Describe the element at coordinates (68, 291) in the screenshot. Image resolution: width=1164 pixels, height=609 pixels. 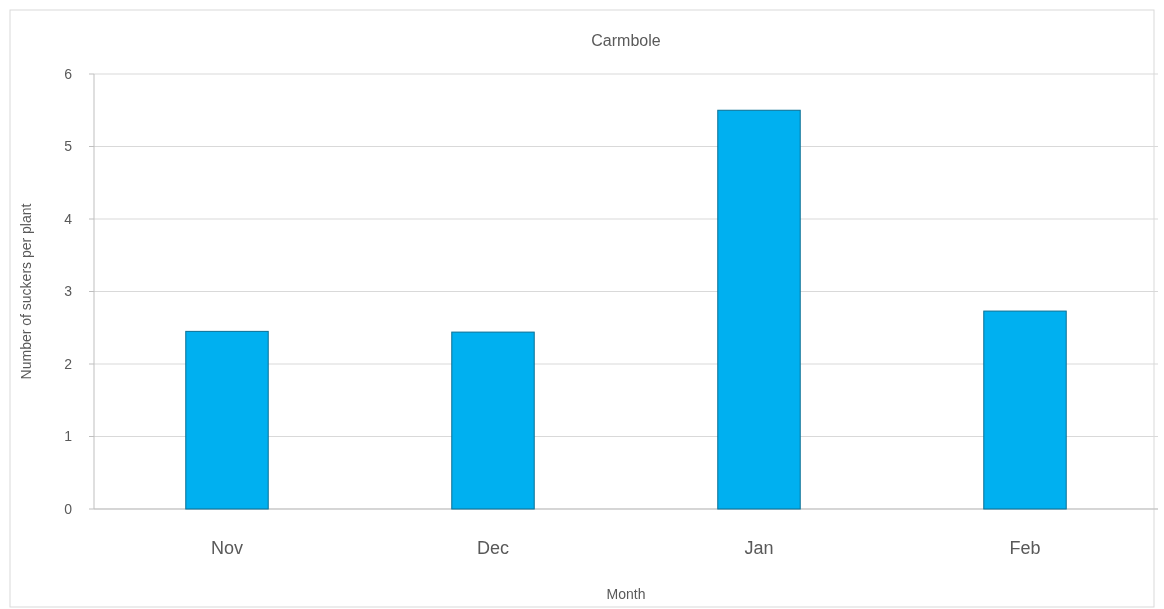
I see `y-tick-label: 3` at that location.